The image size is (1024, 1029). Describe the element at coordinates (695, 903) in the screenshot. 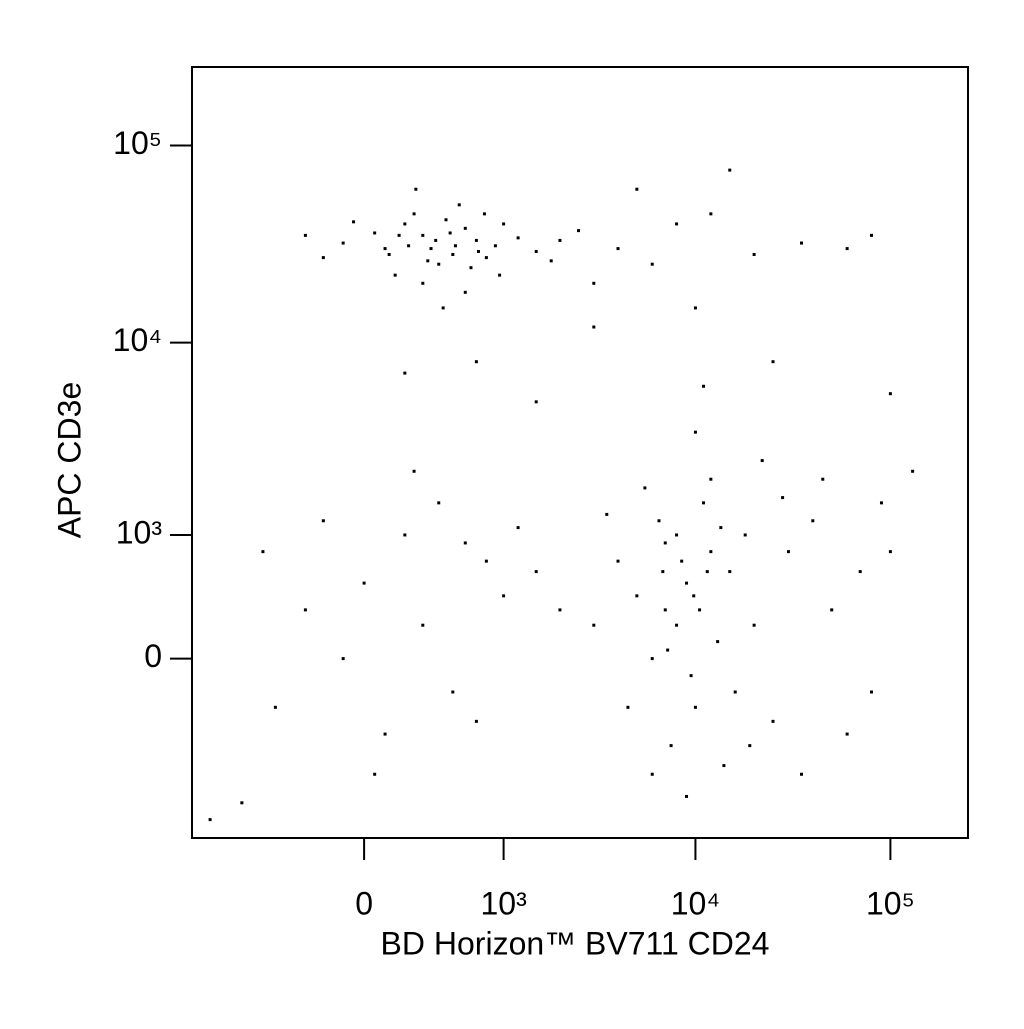

I see `x-tick-label: 10⁴` at that location.